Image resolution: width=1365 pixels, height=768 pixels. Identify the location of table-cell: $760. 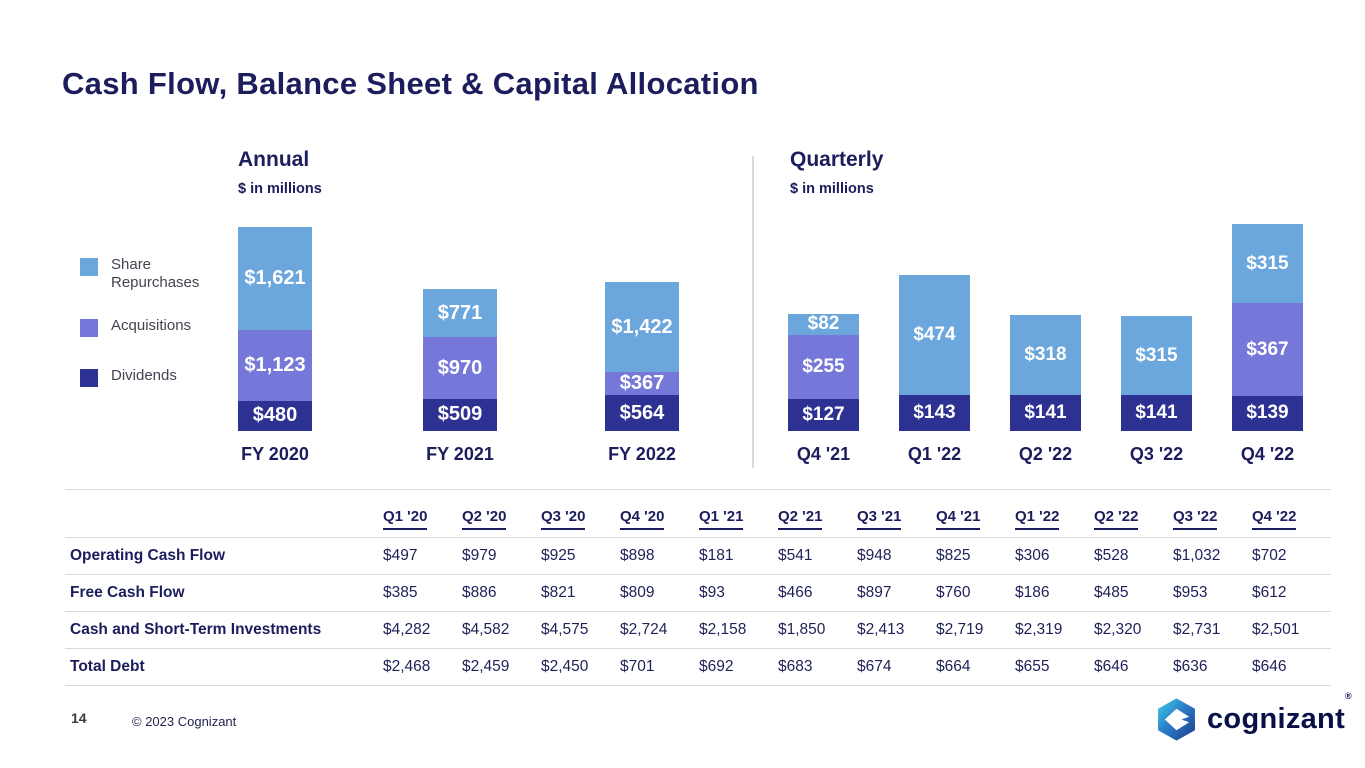
(953, 592).